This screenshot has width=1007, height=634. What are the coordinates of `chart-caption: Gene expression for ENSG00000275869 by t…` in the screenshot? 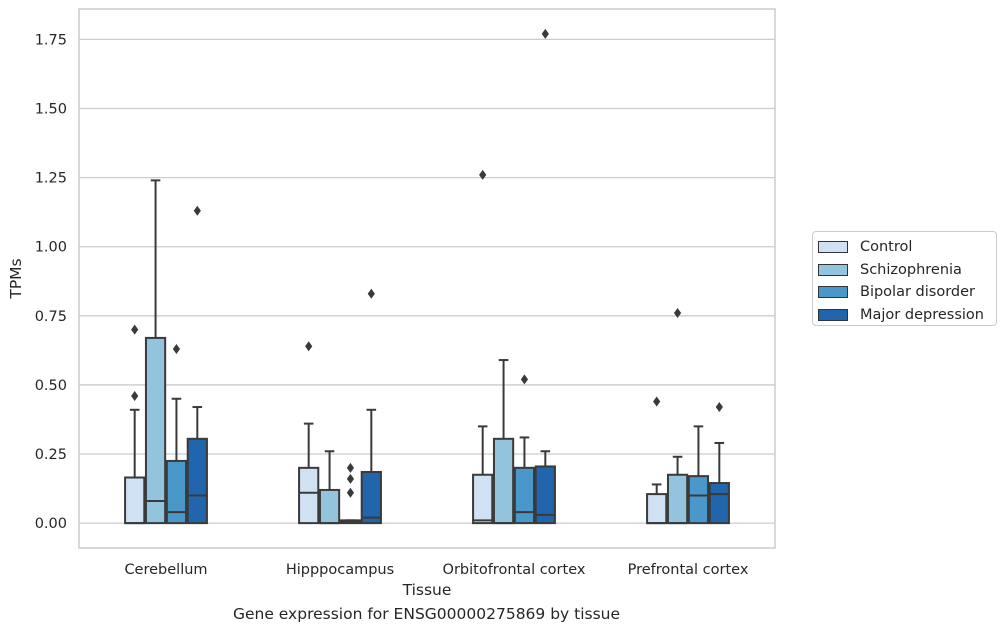 It's located at (426, 614).